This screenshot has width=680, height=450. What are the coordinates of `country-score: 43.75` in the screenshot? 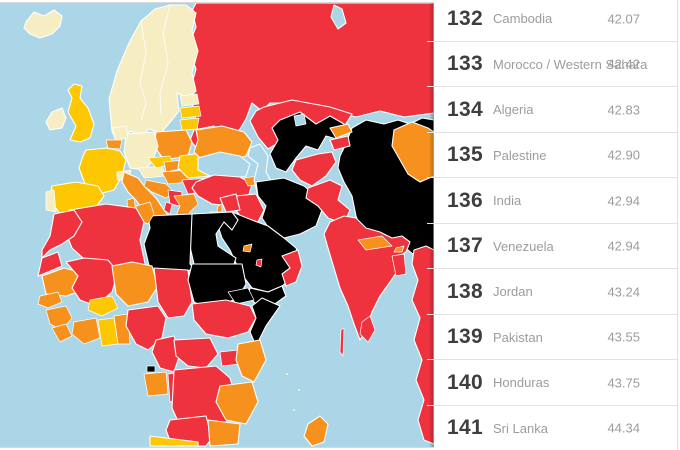 It's located at (623, 383).